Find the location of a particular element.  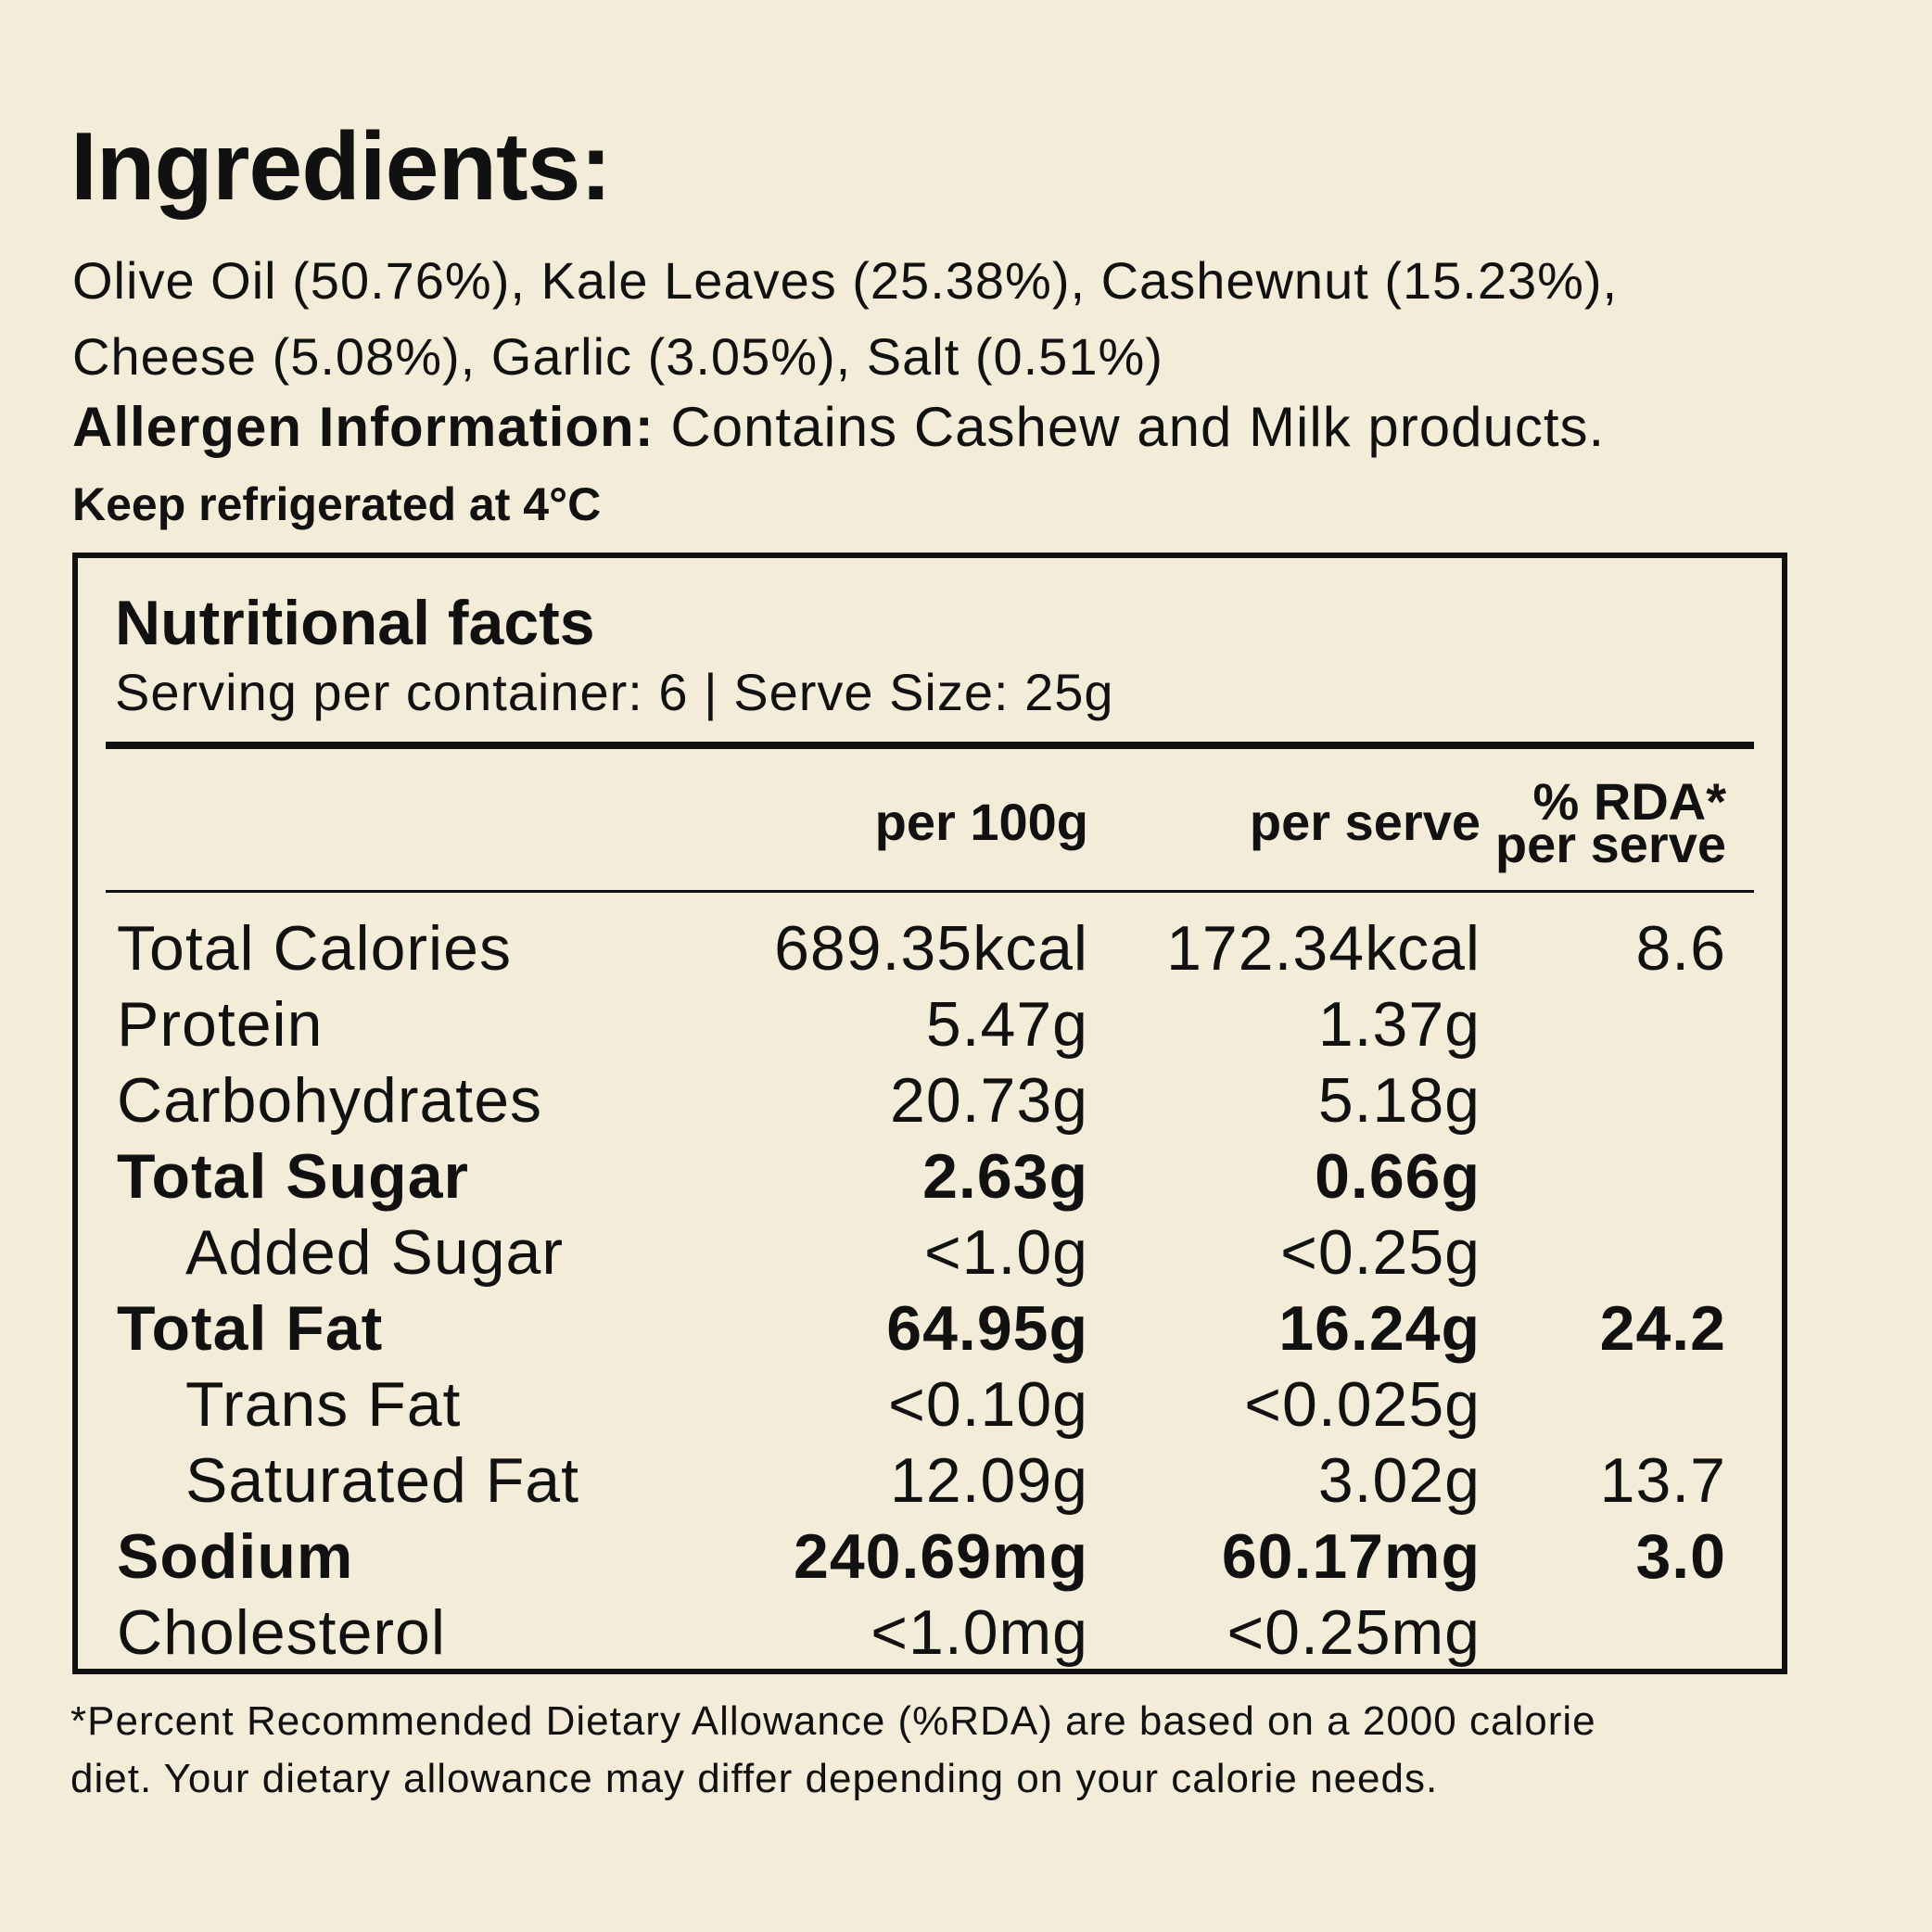

table-row: Protein 5.47g 1.37g is located at coordinates (930, 1024).